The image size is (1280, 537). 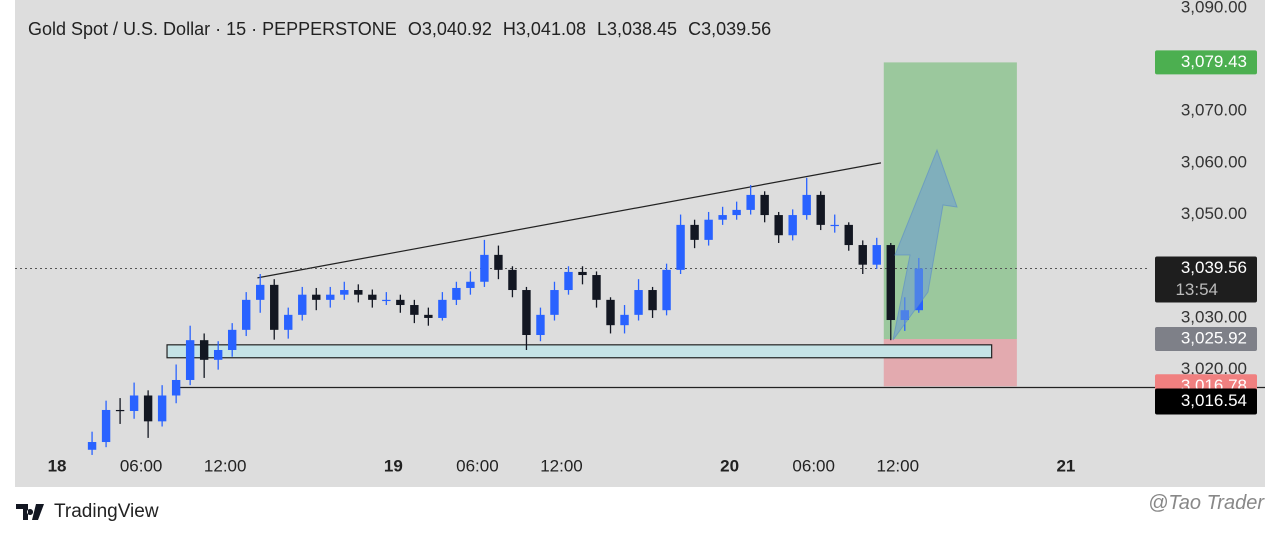 I want to click on ohlc-key: C, so click(x=695, y=29).